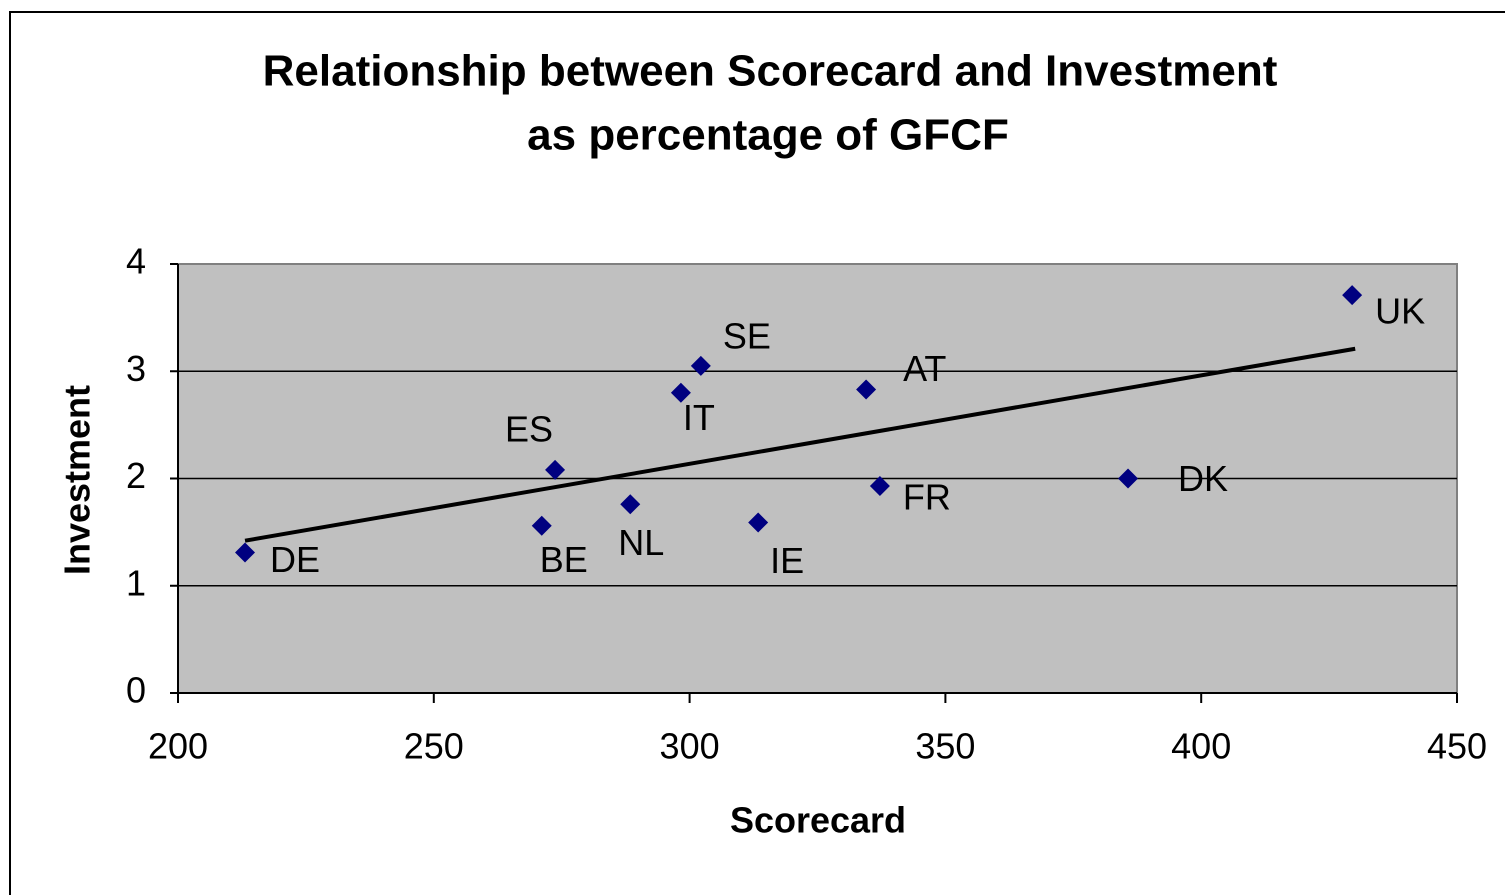 The height and width of the screenshot is (895, 1505). Describe the element at coordinates (690, 746) in the screenshot. I see `x-tick-label: 300` at that location.